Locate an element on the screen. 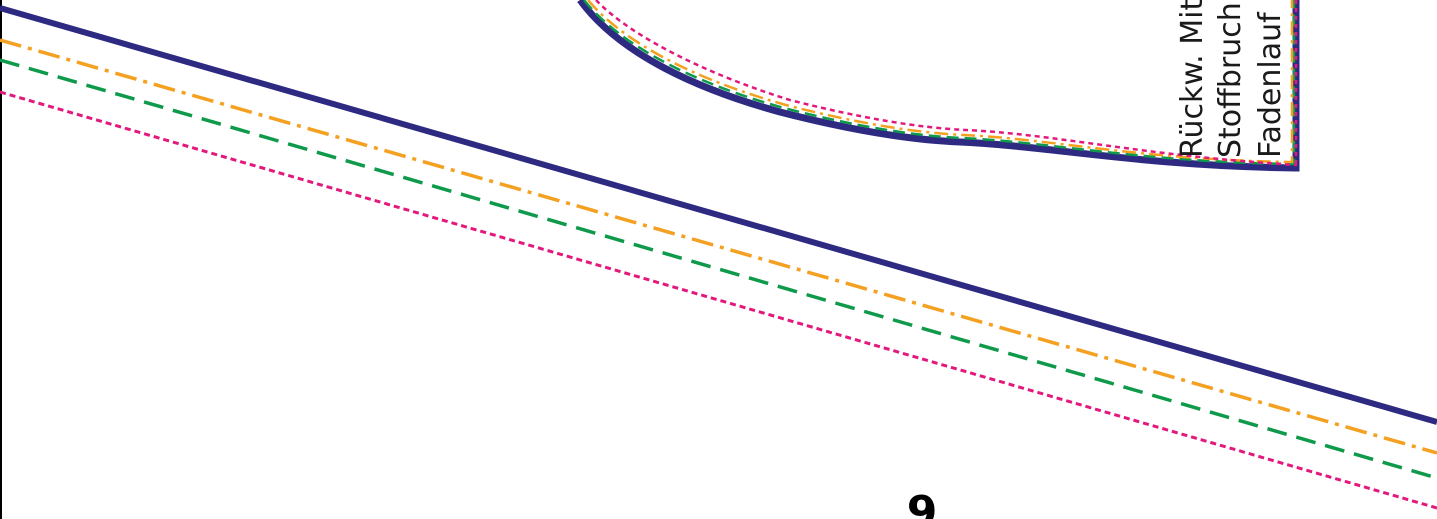 This screenshot has width=1437, height=519. grainline-label: Fadenlauf is located at coordinates (1270, 84).